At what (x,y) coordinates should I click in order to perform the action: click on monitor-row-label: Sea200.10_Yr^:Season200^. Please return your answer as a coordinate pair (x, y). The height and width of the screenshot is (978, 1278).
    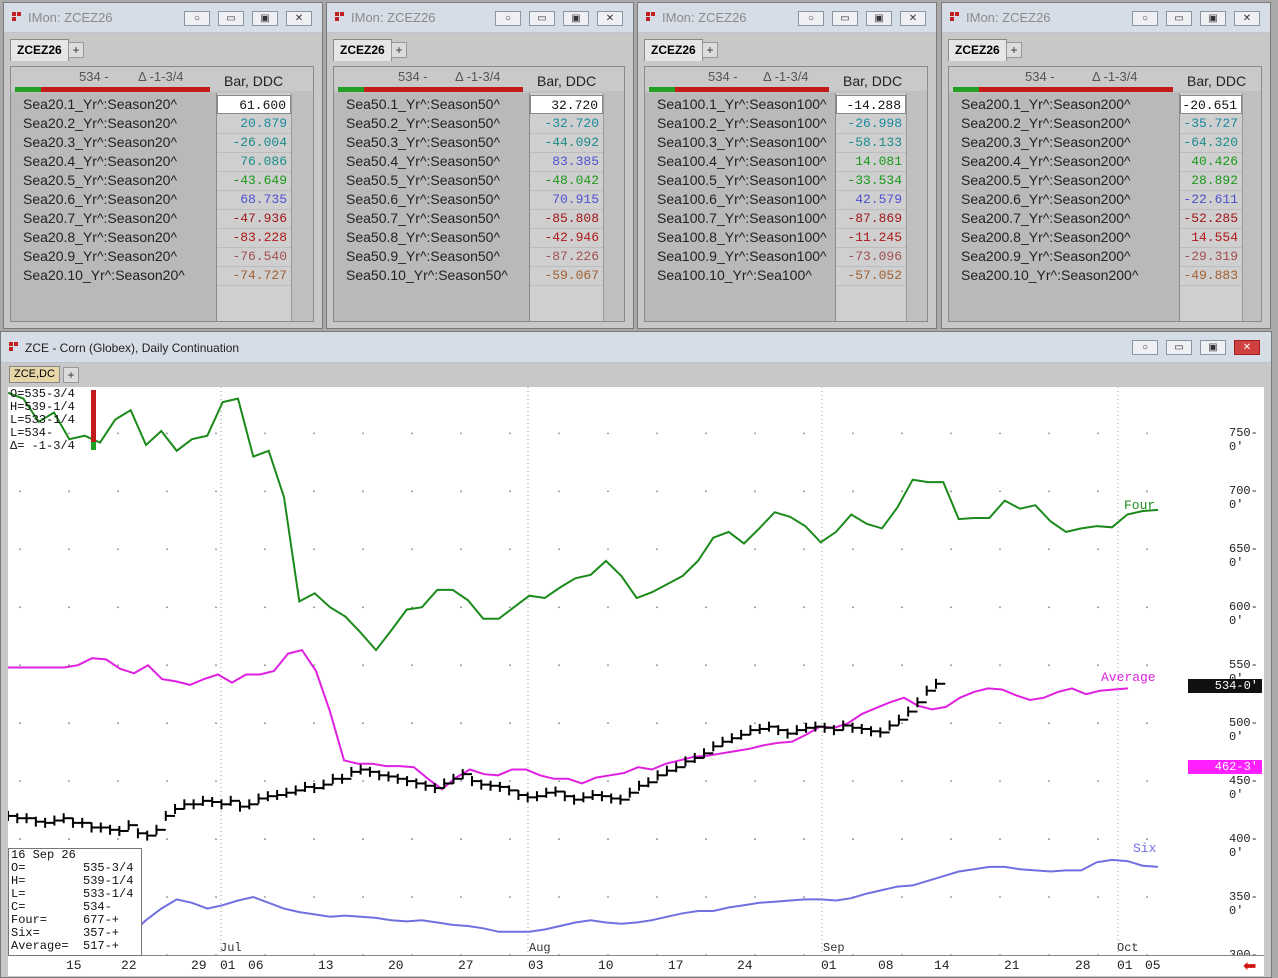
    Looking at the image, I should click on (1050, 275).